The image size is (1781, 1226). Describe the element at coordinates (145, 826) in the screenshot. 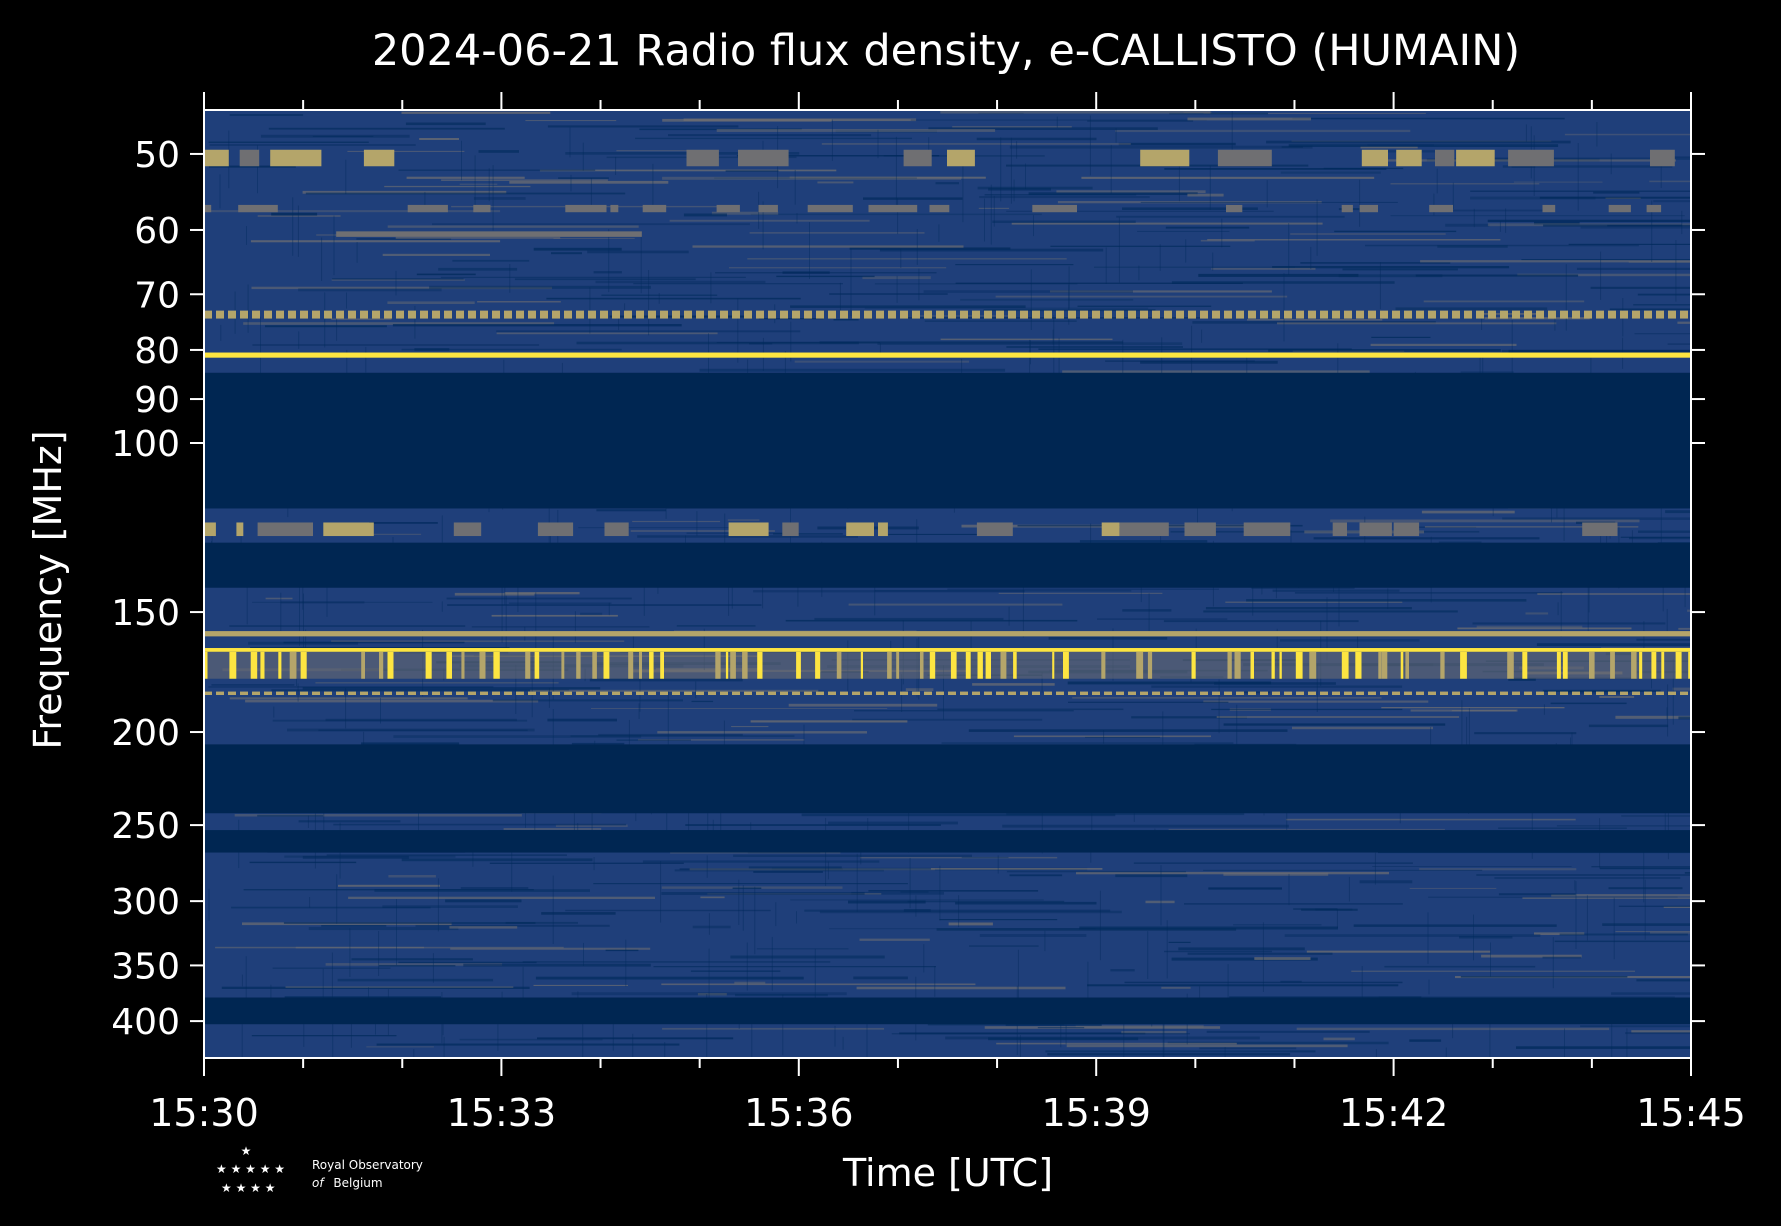

I see `y-tick-label: 250` at that location.